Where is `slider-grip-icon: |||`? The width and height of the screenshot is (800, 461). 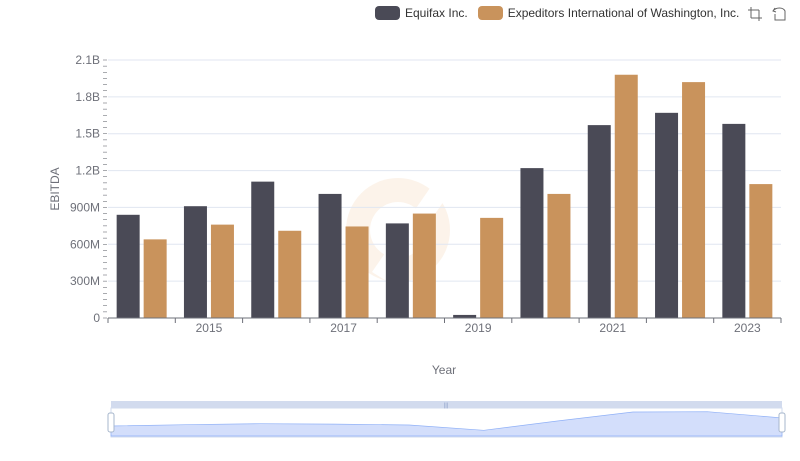
slider-grip-icon: ||| is located at coordinates (446, 406).